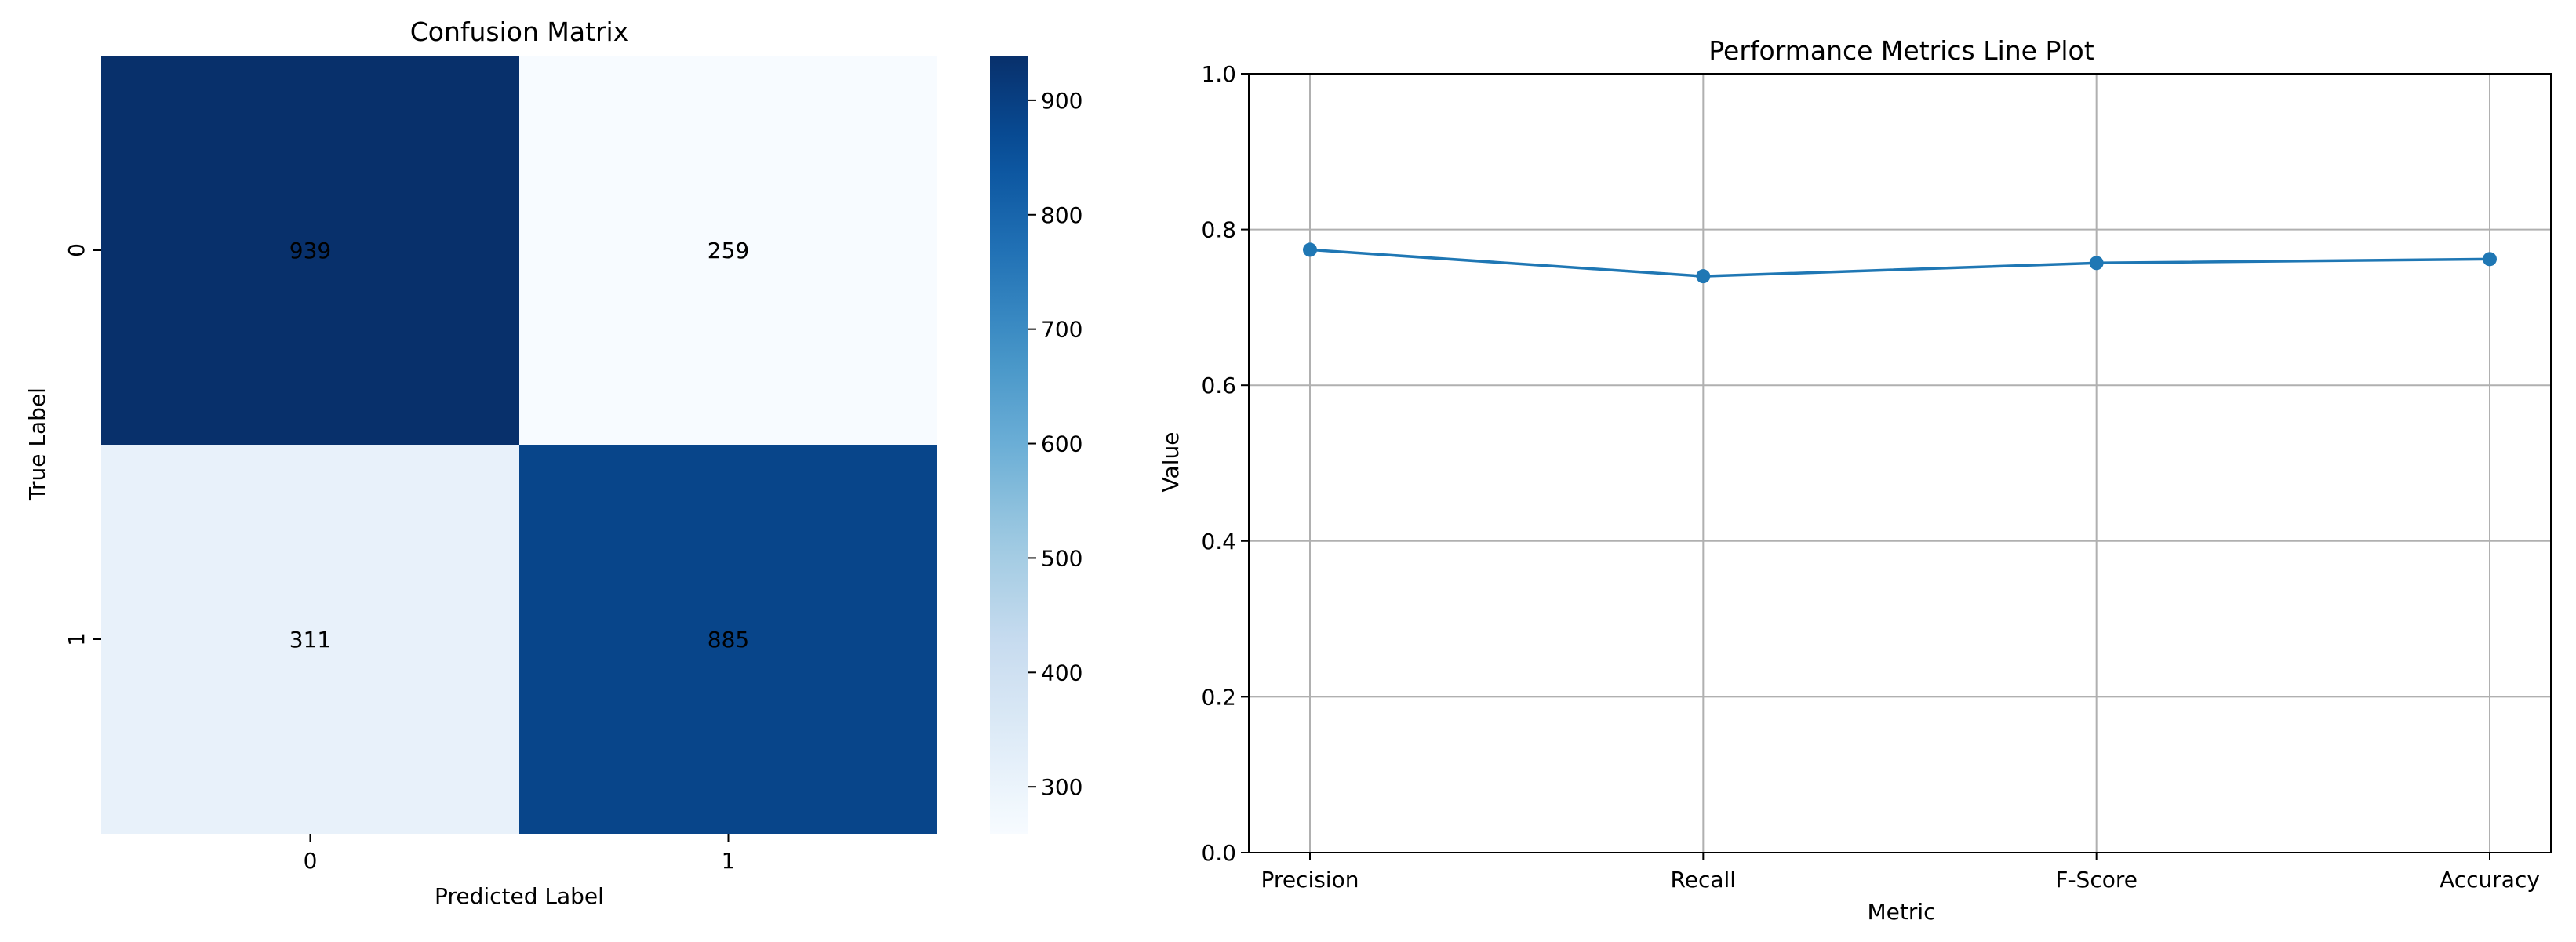 This screenshot has height=942, width=2576. Describe the element at coordinates (1901, 50) in the screenshot. I see `line-title: Performance Metrics Line Plot` at that location.